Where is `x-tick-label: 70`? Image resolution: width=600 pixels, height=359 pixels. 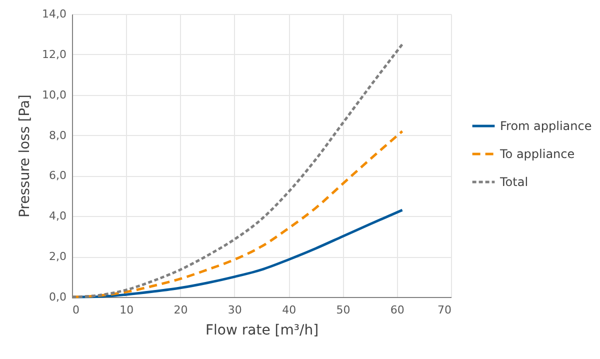
x-tick-label: 70 is located at coordinates (445, 310).